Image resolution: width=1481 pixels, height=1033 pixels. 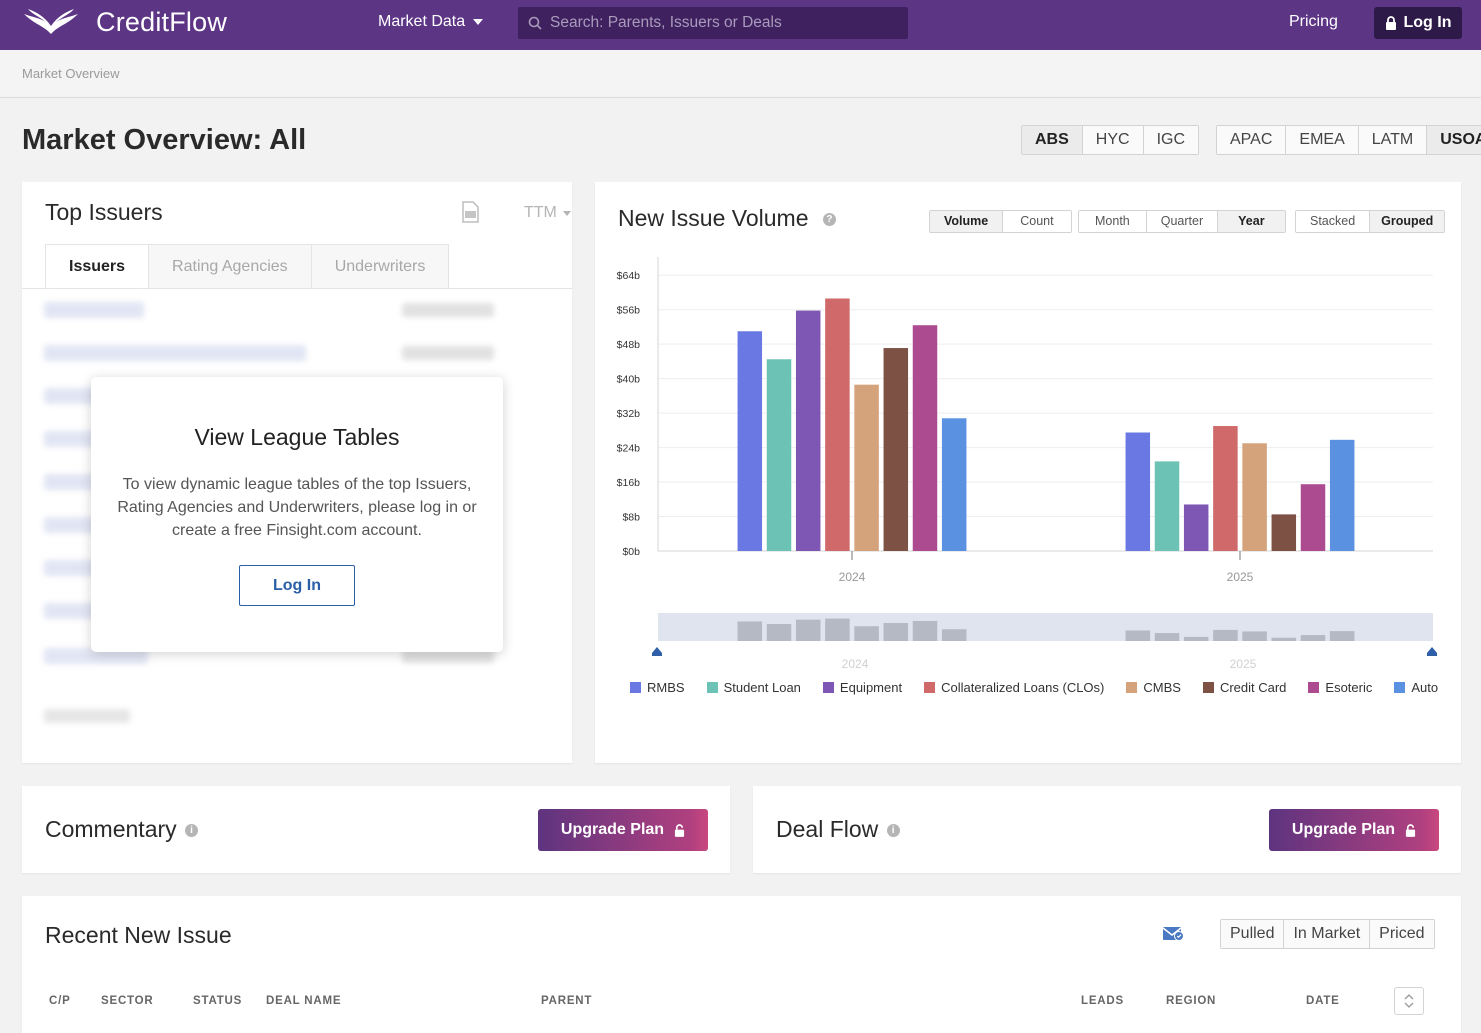 I want to click on top-issuers-title: Top Issuers, so click(x=104, y=212).